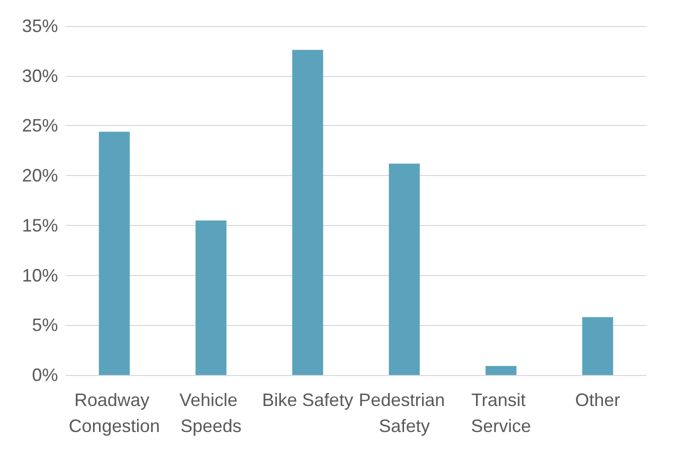  I want to click on y-tick-label: 10%, so click(40, 275).